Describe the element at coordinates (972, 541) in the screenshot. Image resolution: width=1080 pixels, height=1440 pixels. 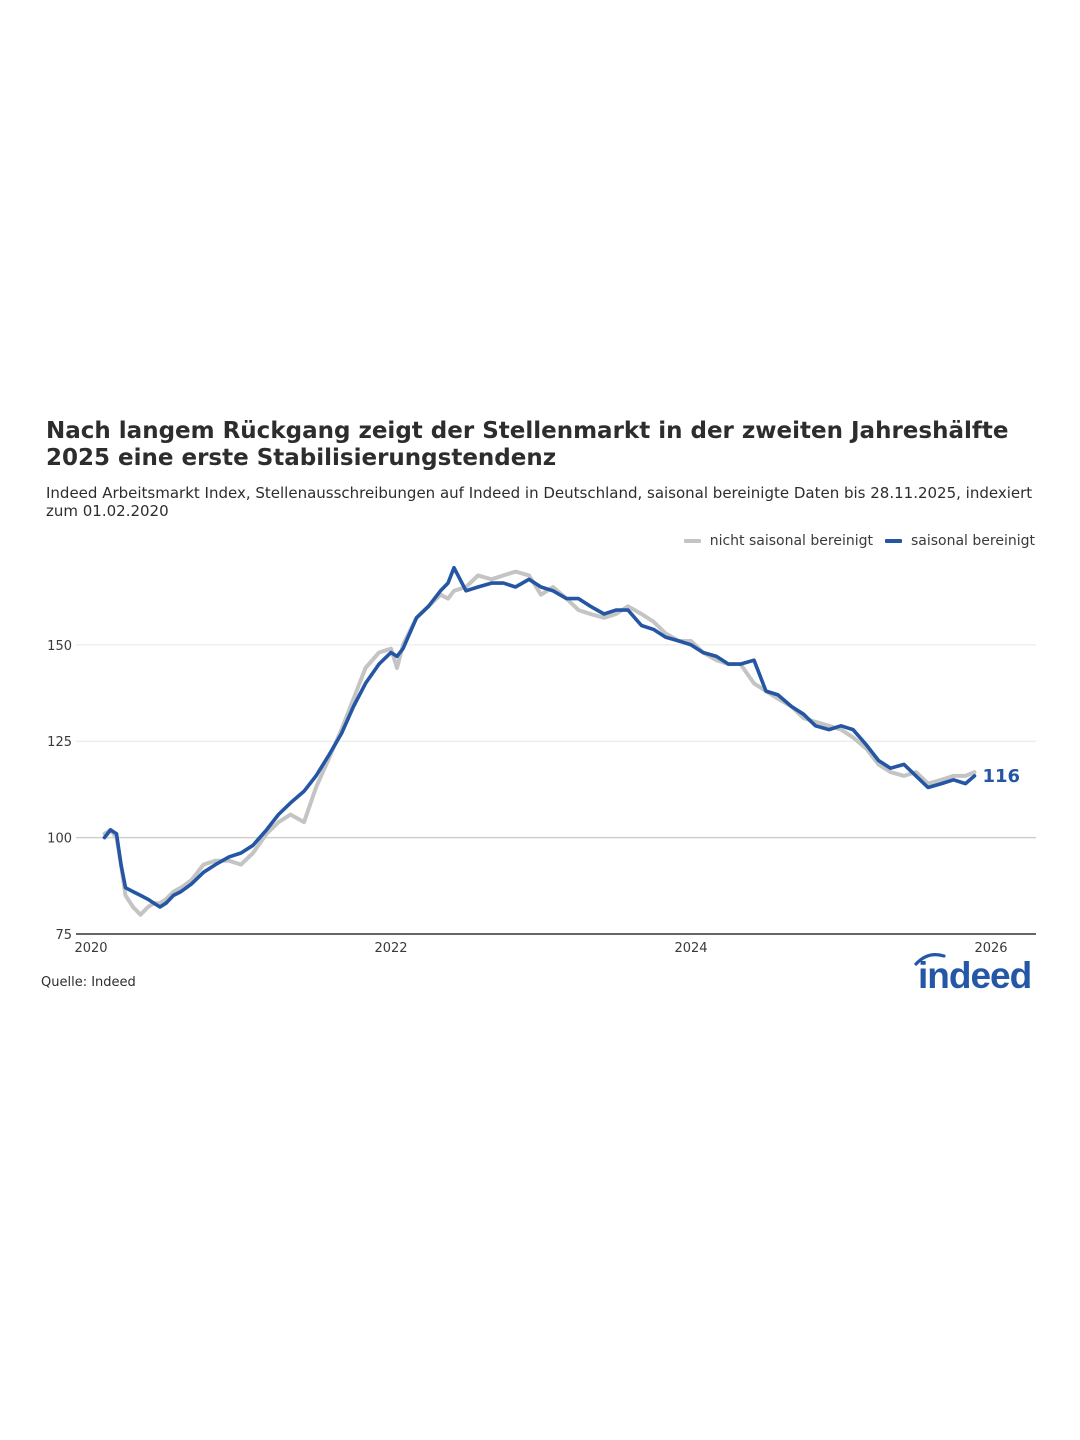
I see `legend-label-saisonal: saisonal bereinigt` at that location.